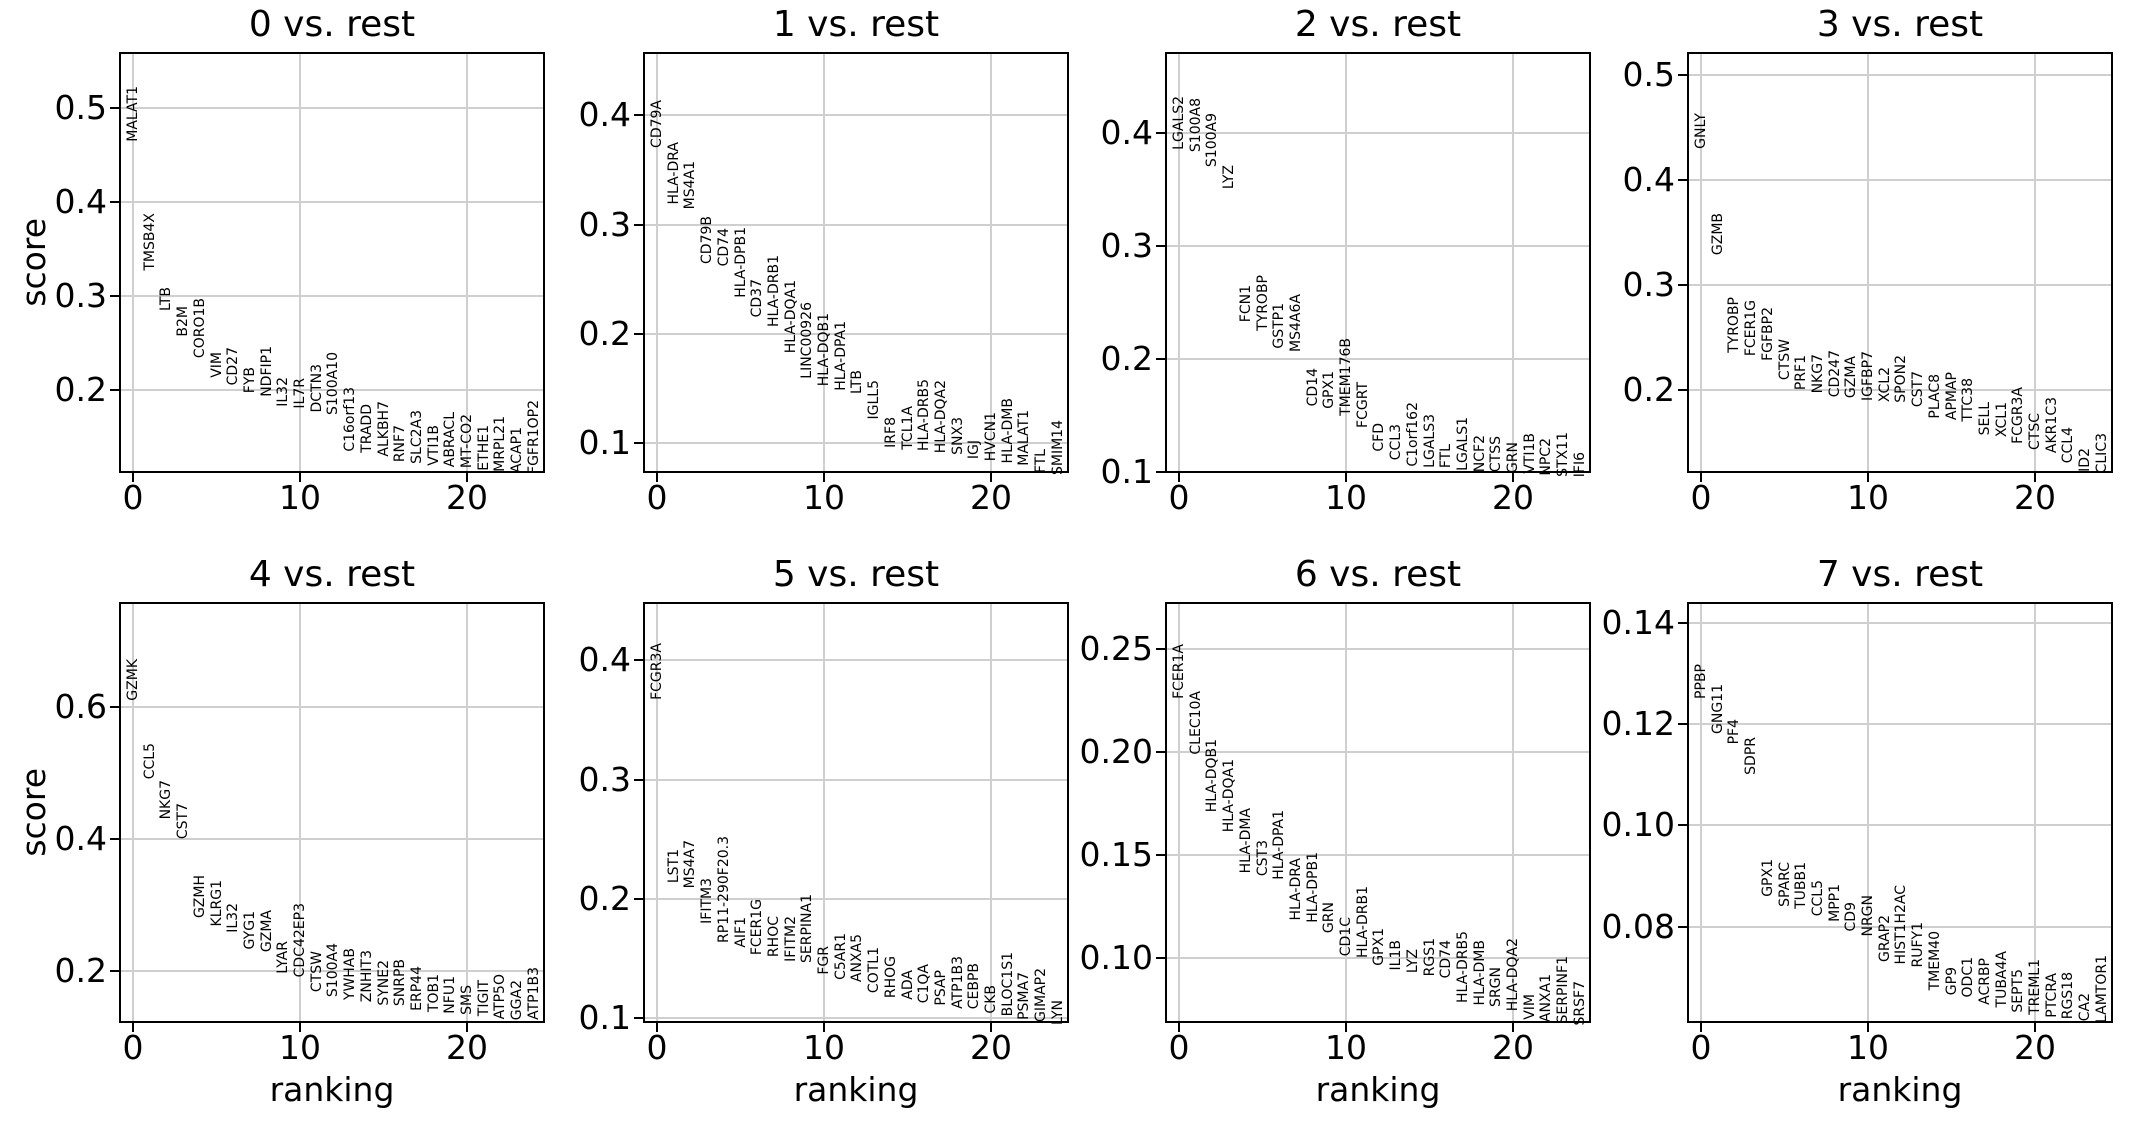  What do you see at coordinates (1041, 994) in the screenshot?
I see `gene-label: GIMAP2` at bounding box center [1041, 994].